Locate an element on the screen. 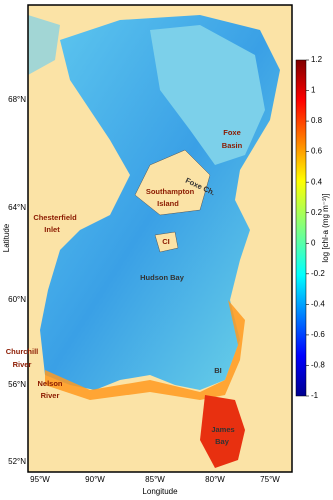 Image resolution: width=333 pixels, height=500 pixels. place-label: James is located at coordinates (222, 429).